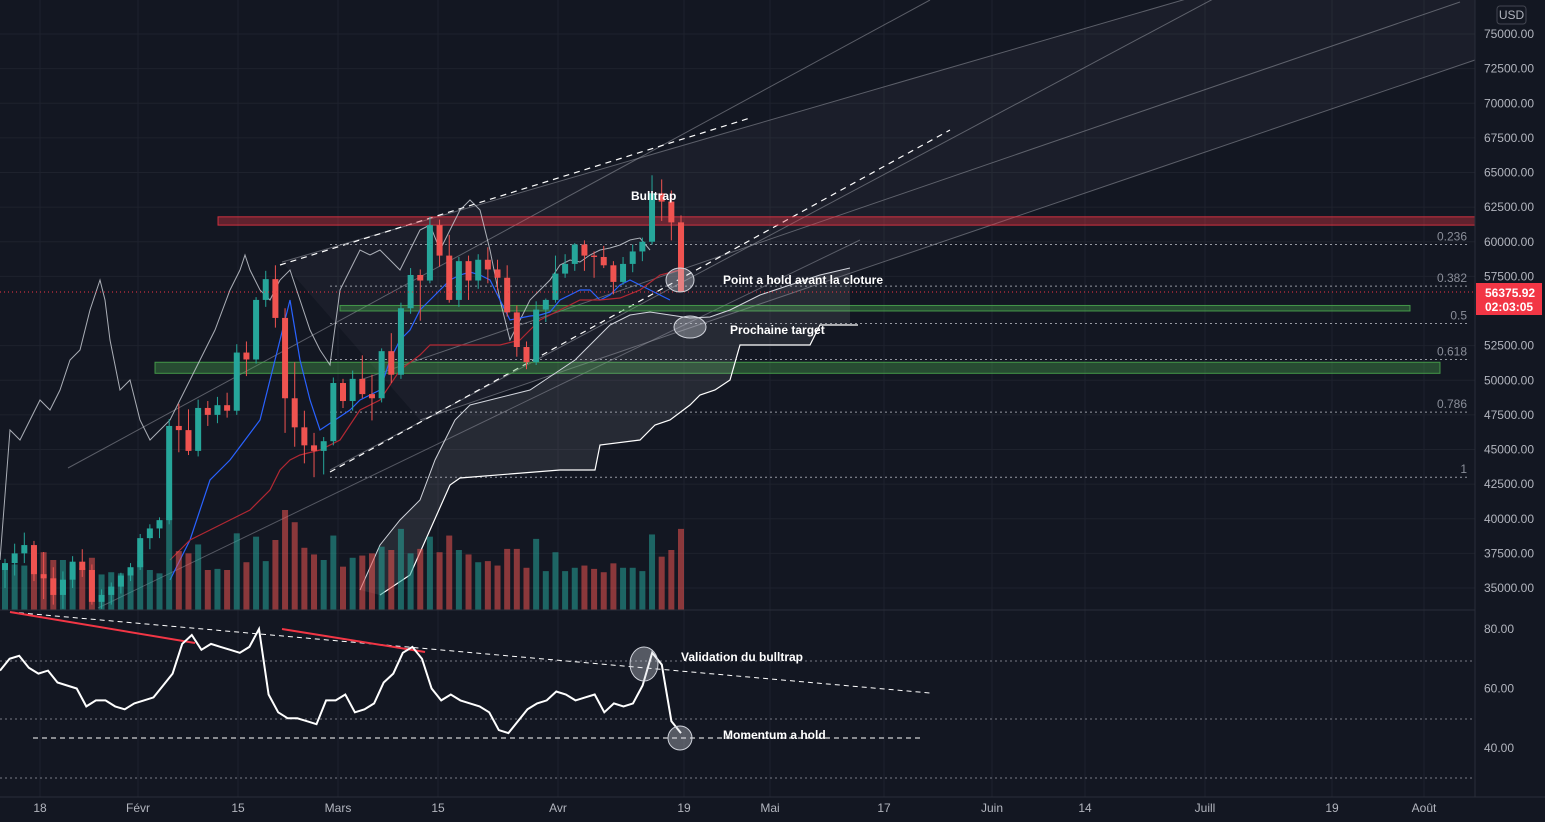 This screenshot has height=822, width=1545. I want to click on time-tick-label: 18, so click(40, 808).